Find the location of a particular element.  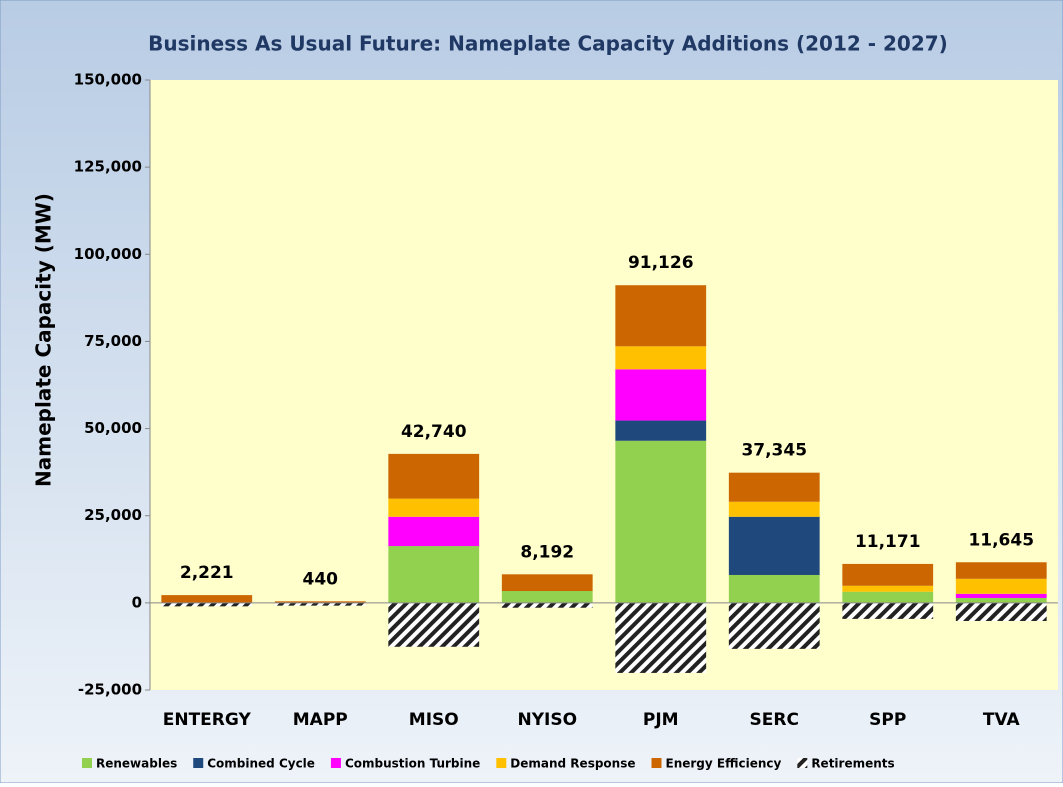

y-tick-label: 150,000 is located at coordinates (108, 80).